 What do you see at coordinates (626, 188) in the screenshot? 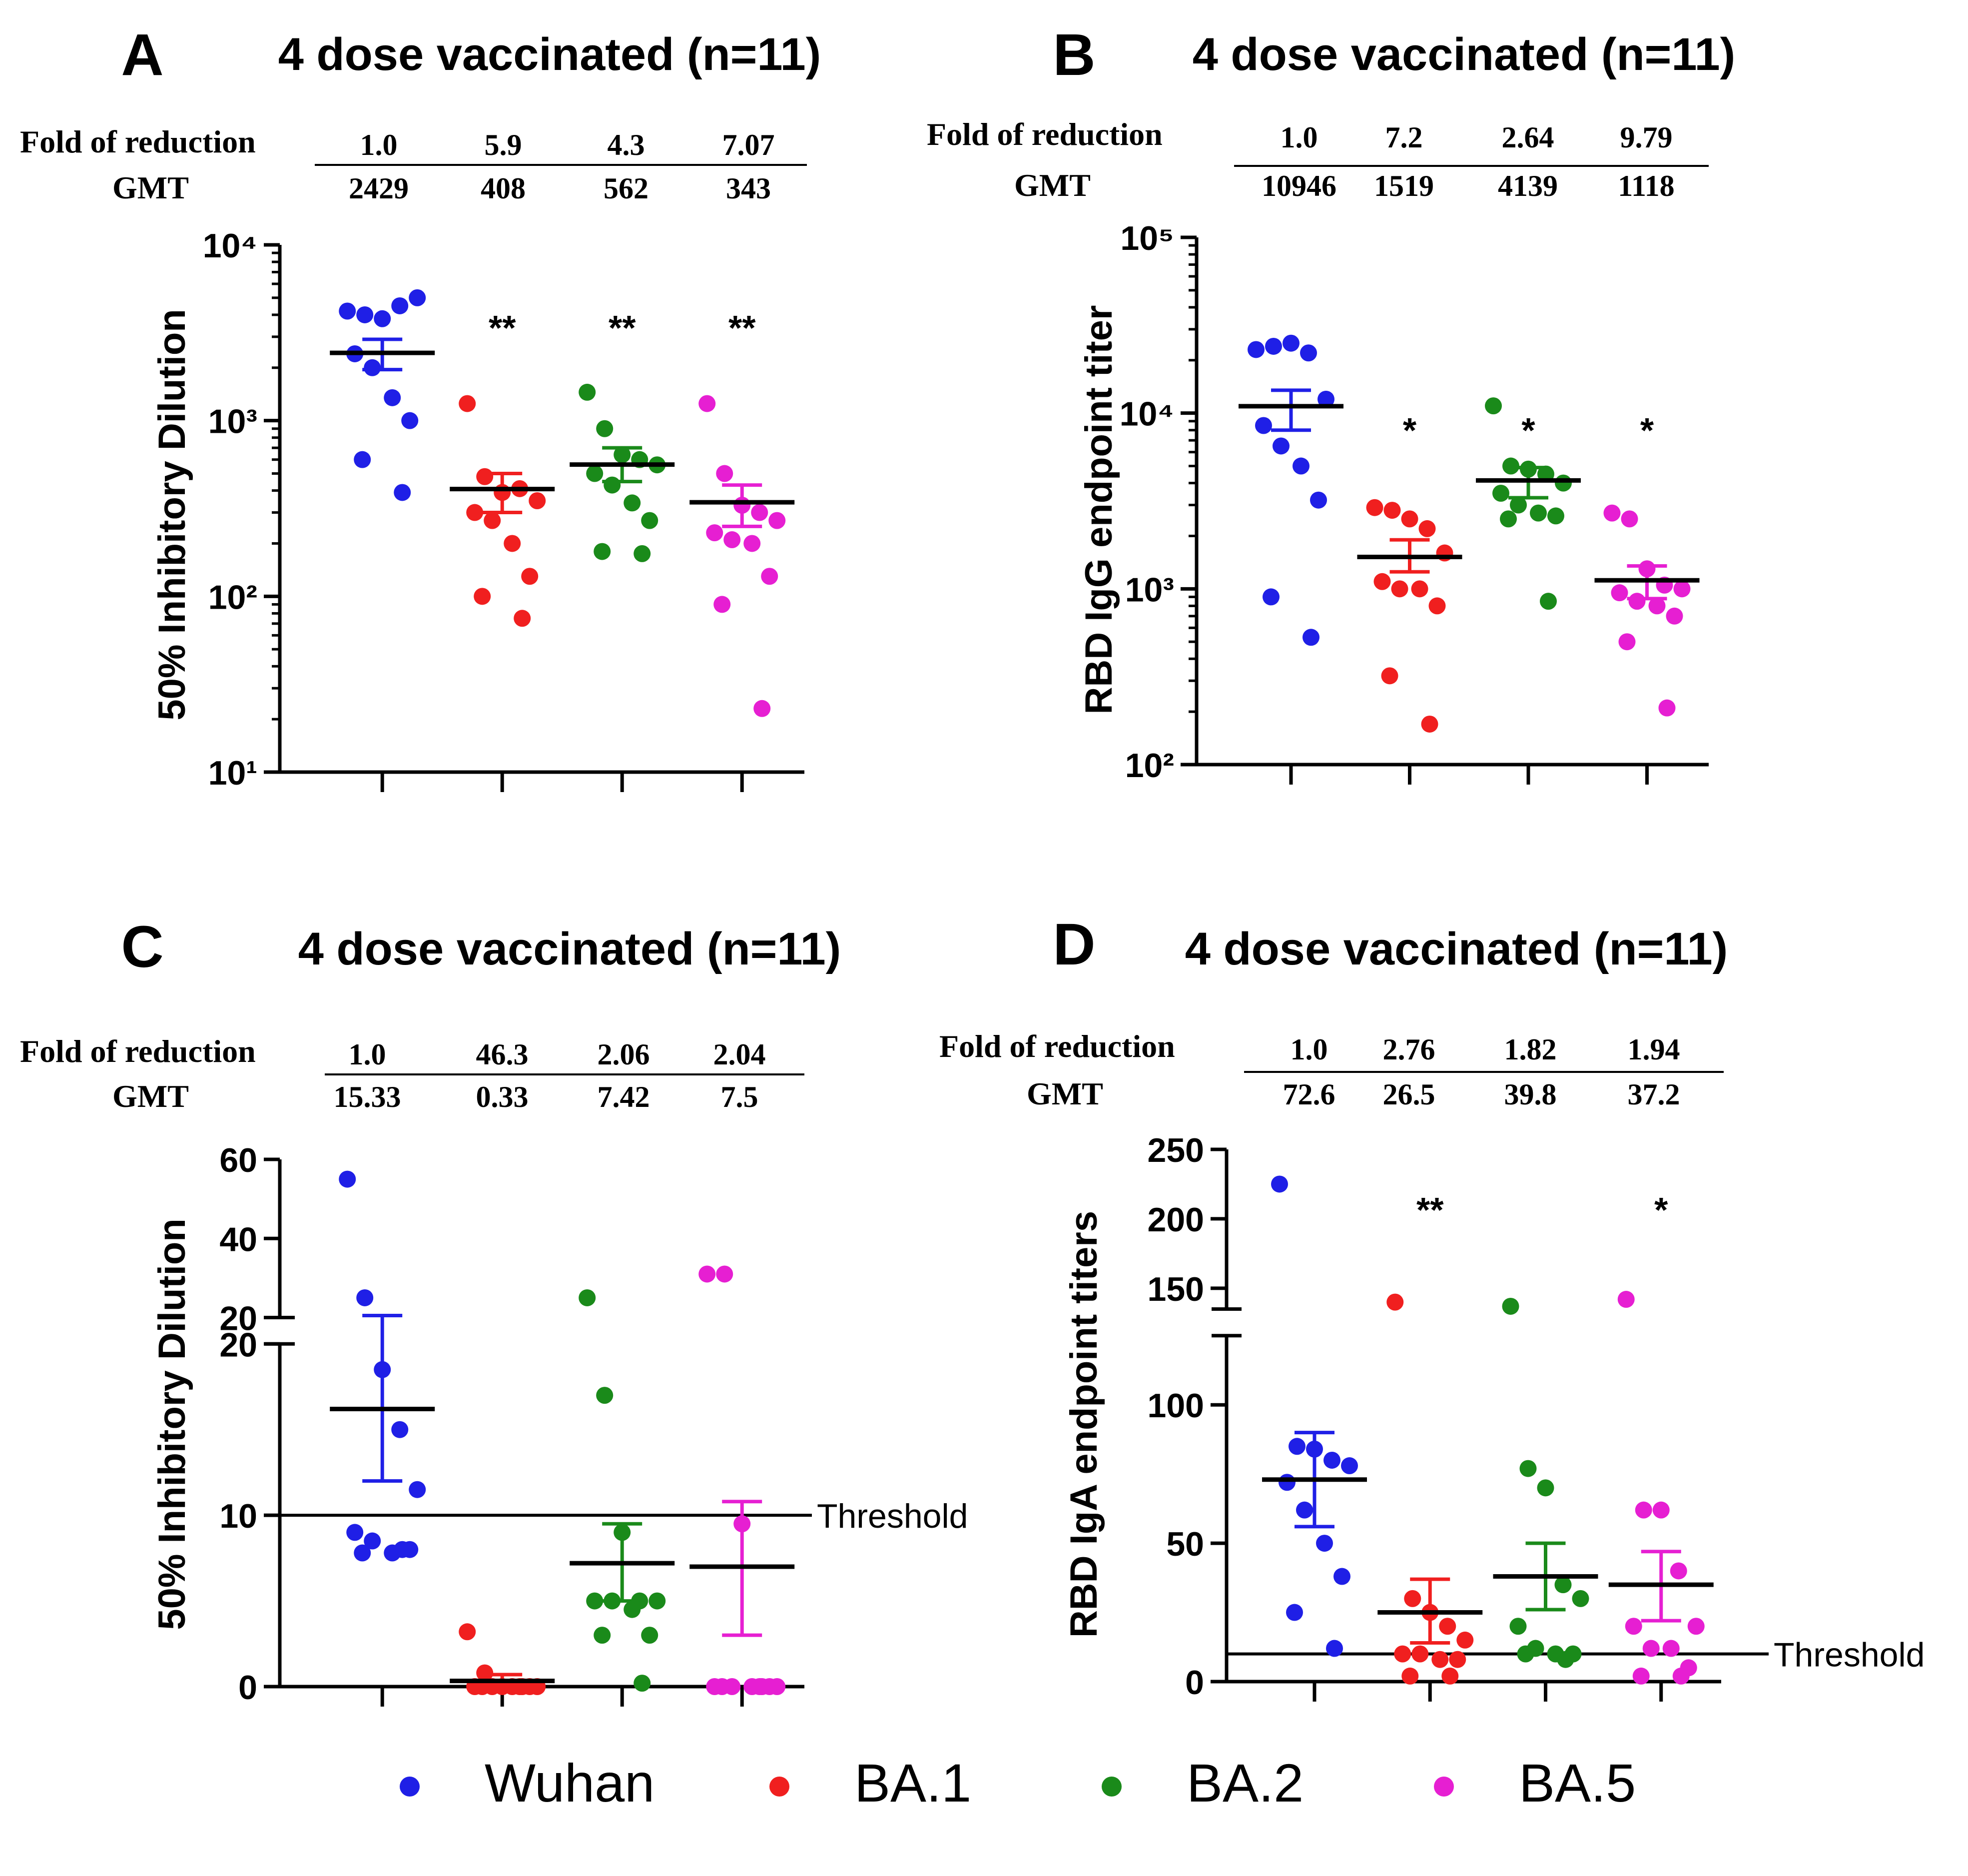
I see `gmt-value: 562` at bounding box center [626, 188].